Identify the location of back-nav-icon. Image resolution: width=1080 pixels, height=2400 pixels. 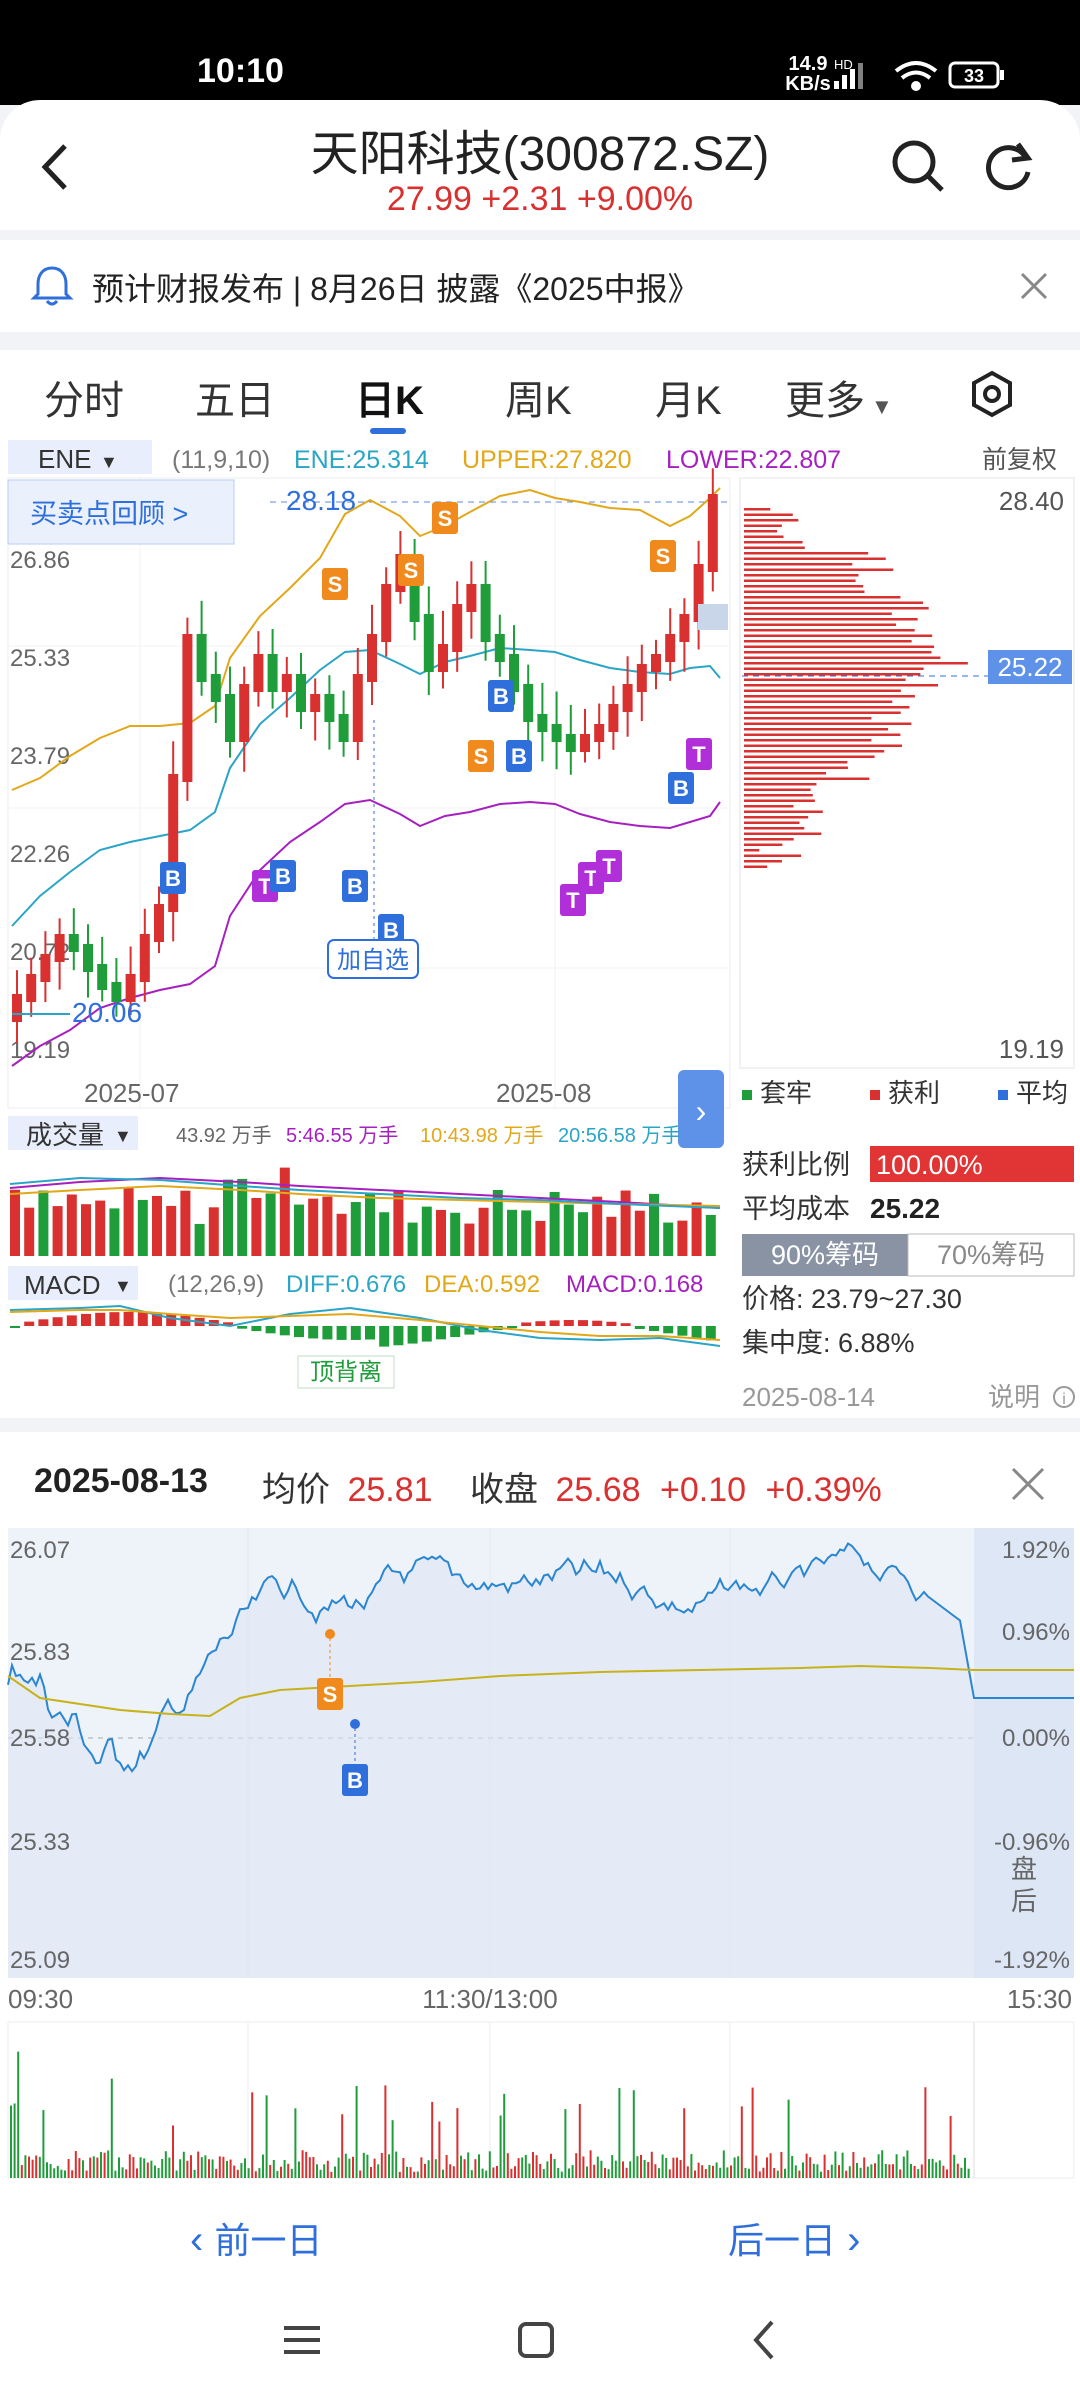
(763, 2340).